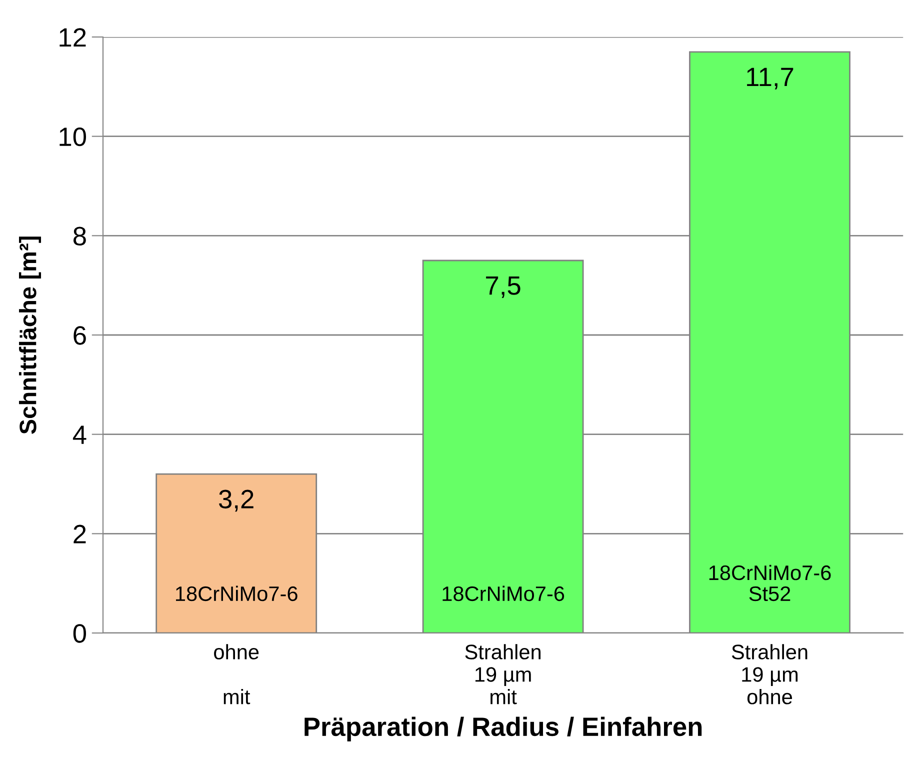 This screenshot has height=761, width=904. Describe the element at coordinates (30, 335) in the screenshot. I see `y-axis-title: Schnittfläche [m²]` at that location.